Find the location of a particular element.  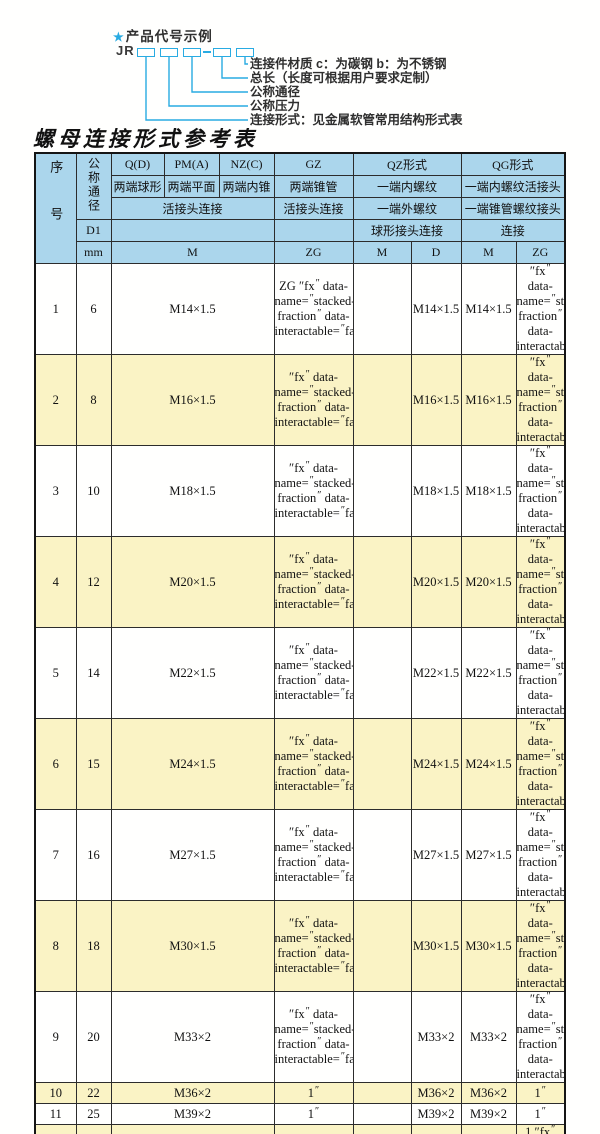

th-qz-desc1: 一端内螺纹 is located at coordinates (407, 187).